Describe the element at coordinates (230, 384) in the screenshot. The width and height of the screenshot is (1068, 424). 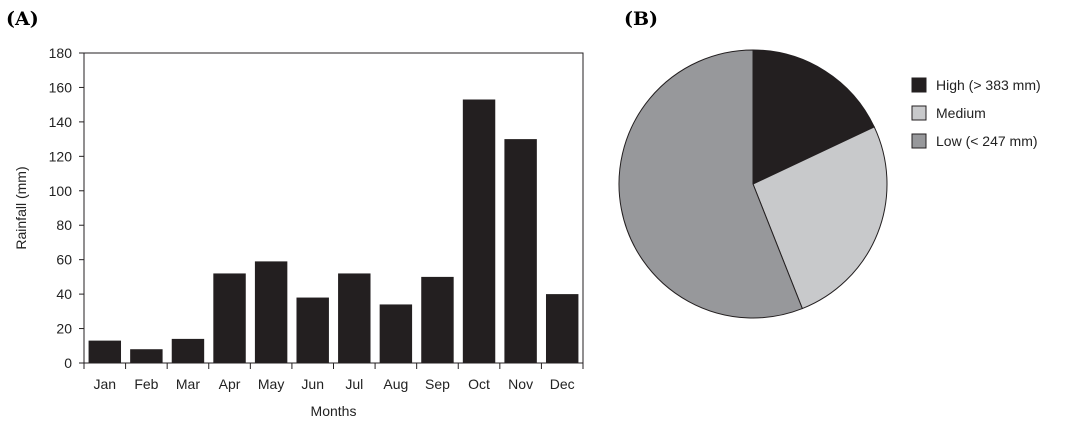
I see `x-tick-label: Apr` at that location.